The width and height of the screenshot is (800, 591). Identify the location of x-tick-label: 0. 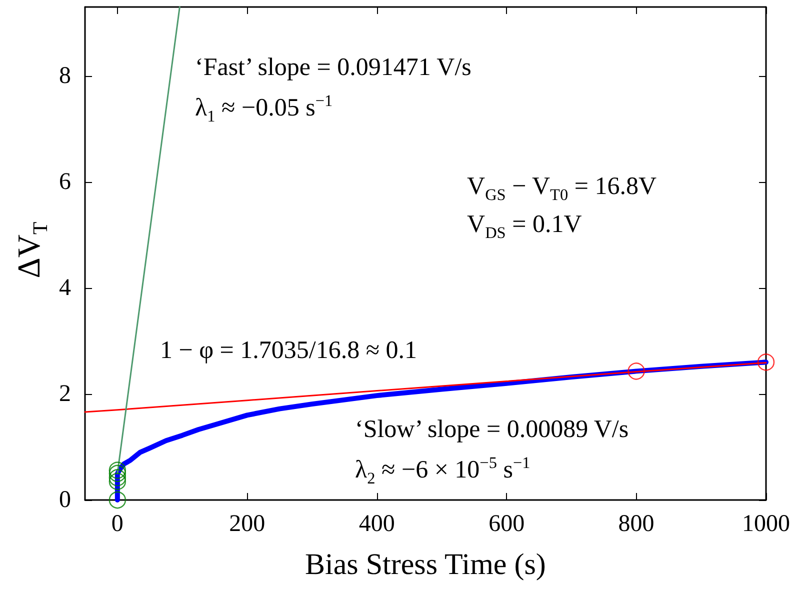
(117, 524).